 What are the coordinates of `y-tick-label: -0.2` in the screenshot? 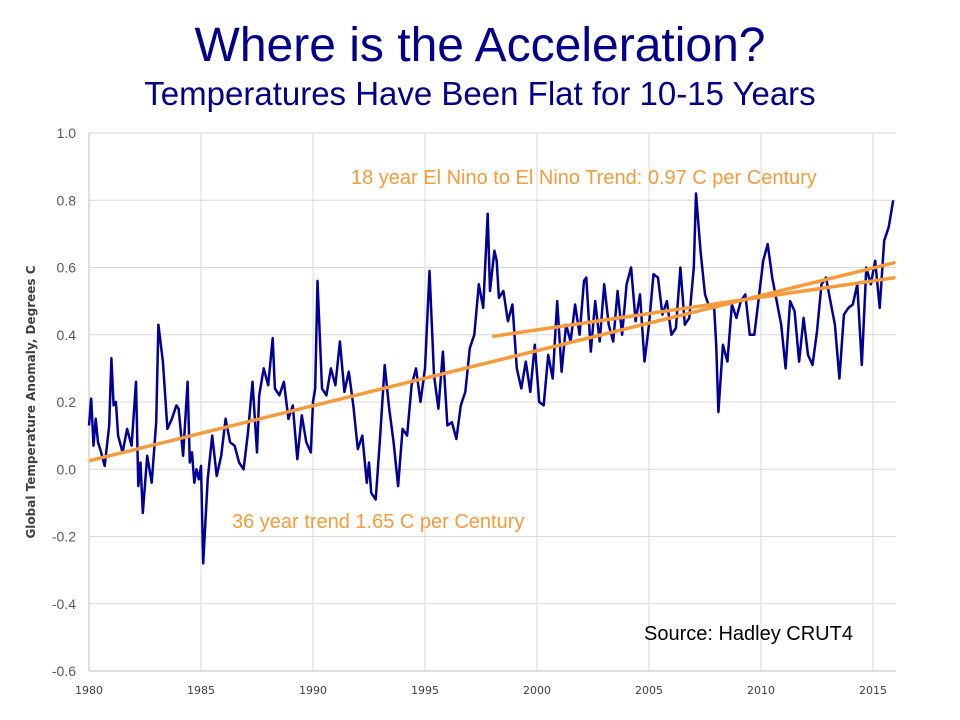 It's located at (64, 537).